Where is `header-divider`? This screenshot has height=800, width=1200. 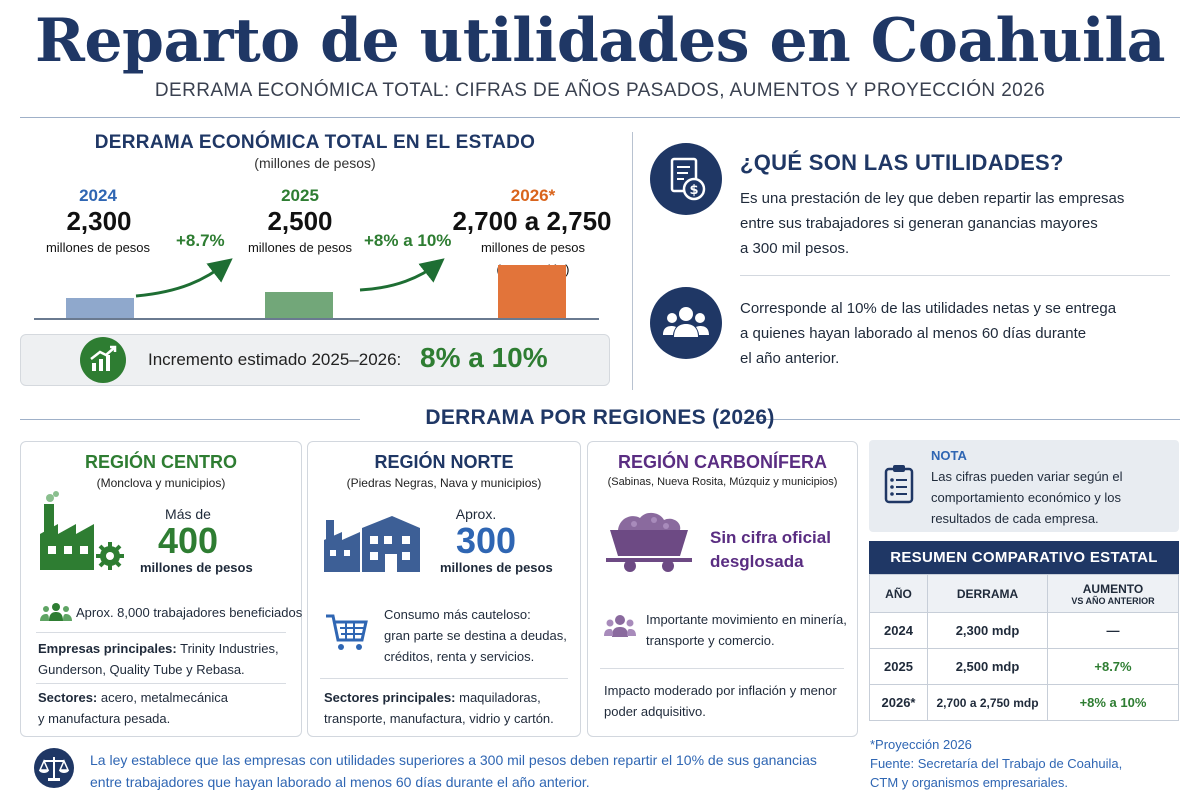
header-divider is located at coordinates (600, 117).